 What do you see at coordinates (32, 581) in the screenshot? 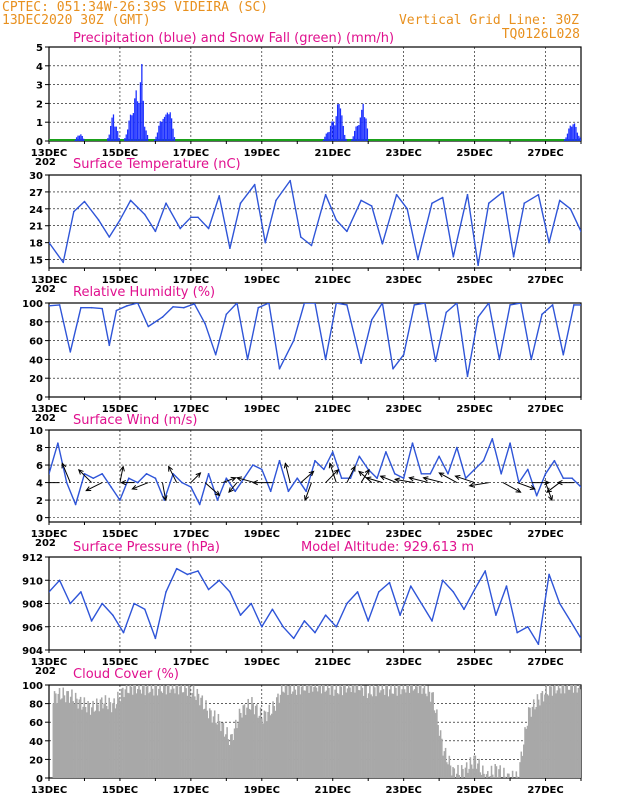
I see `y-tick-label: 910` at bounding box center [32, 581].